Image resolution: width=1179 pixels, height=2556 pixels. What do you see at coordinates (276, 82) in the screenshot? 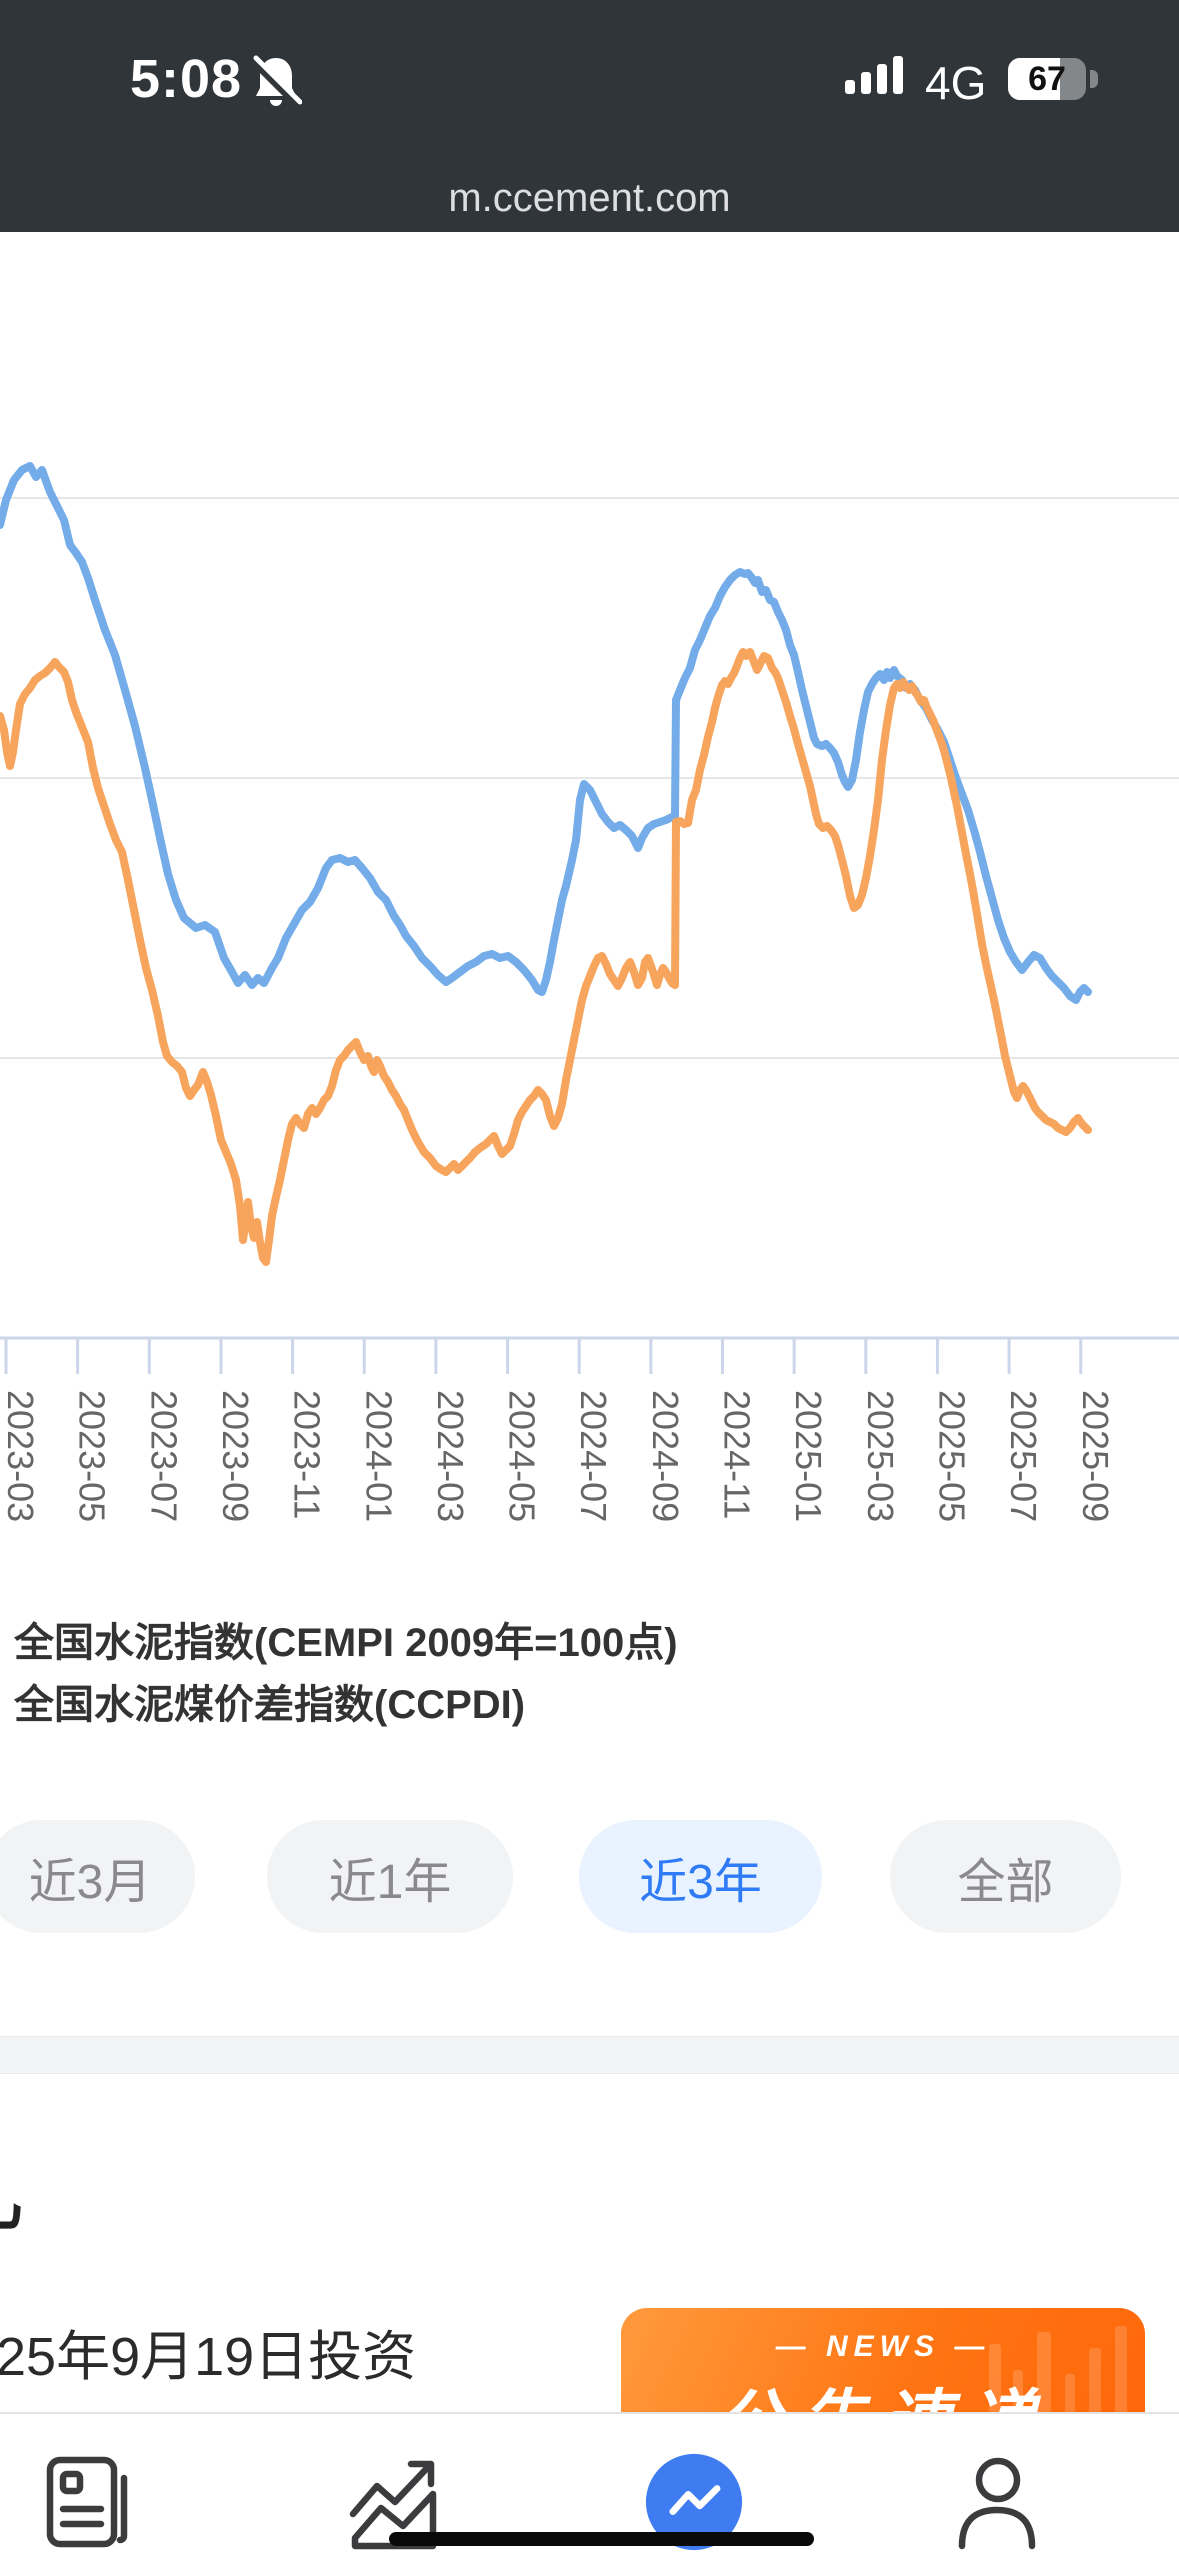
I see `bell-slash-icon` at bounding box center [276, 82].